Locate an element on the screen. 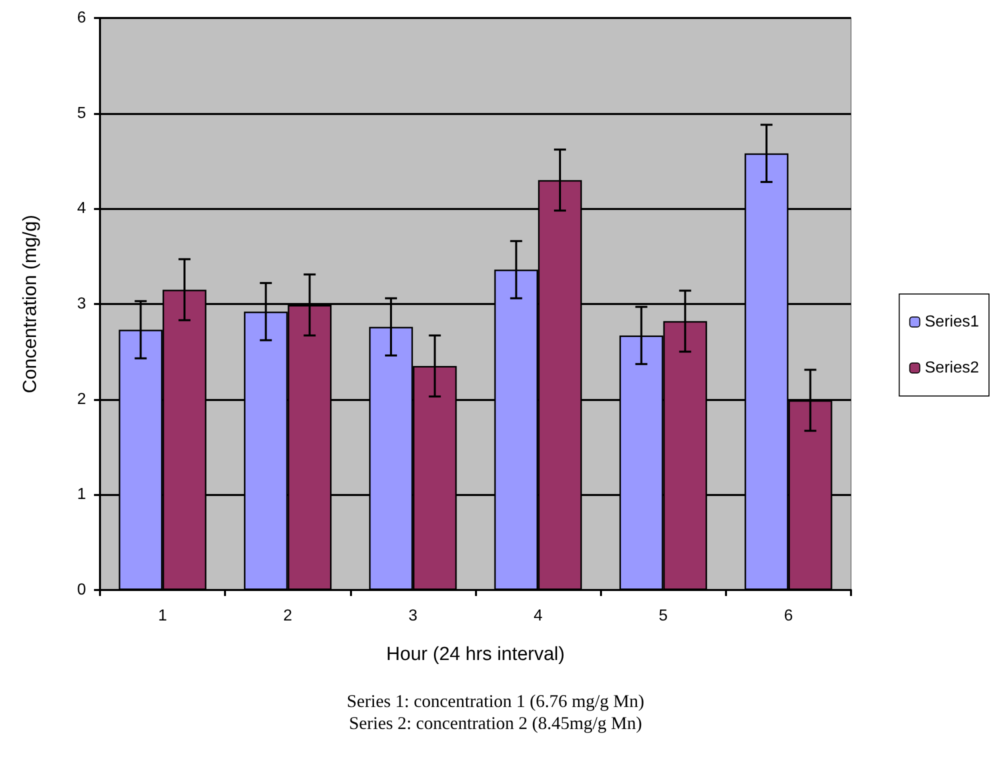  y-tick-label: 0 is located at coordinates (81, 590).